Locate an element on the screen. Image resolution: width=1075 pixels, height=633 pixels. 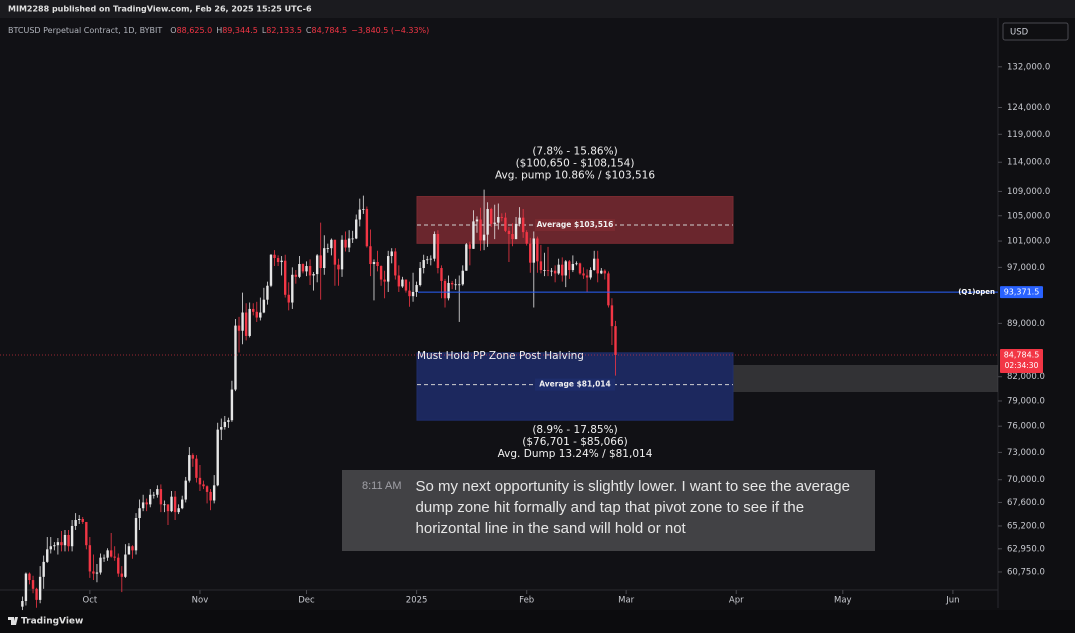
average-label: Average $103,516 is located at coordinates (575, 224).